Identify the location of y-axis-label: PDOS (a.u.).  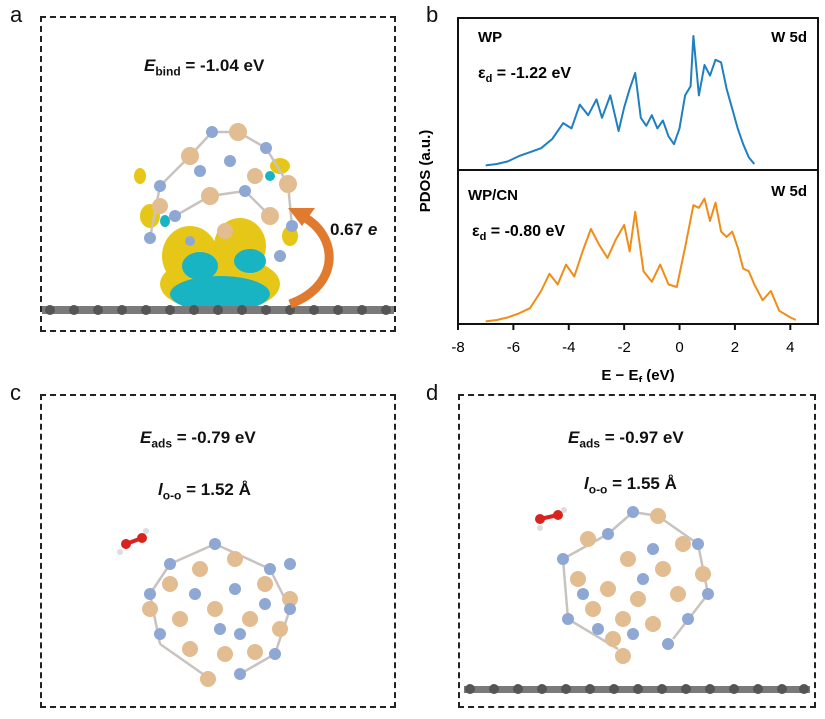
(425, 171).